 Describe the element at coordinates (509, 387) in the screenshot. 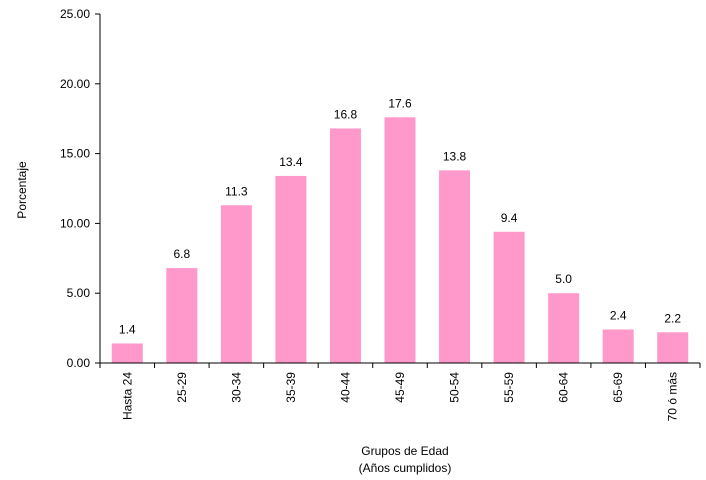

I see `x-tick-label: 55-59` at that location.